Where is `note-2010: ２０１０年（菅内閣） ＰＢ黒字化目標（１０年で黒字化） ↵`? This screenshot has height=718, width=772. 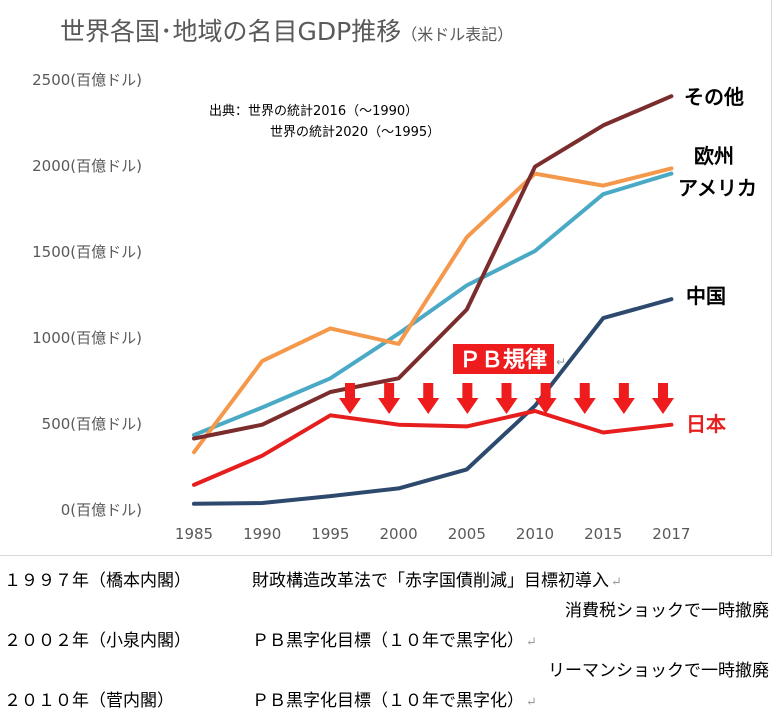 note-2010: ２０１０年（菅内閣） ＰＢ黒字化目標（１０年で黒字化） ↵ is located at coordinates (386, 701).